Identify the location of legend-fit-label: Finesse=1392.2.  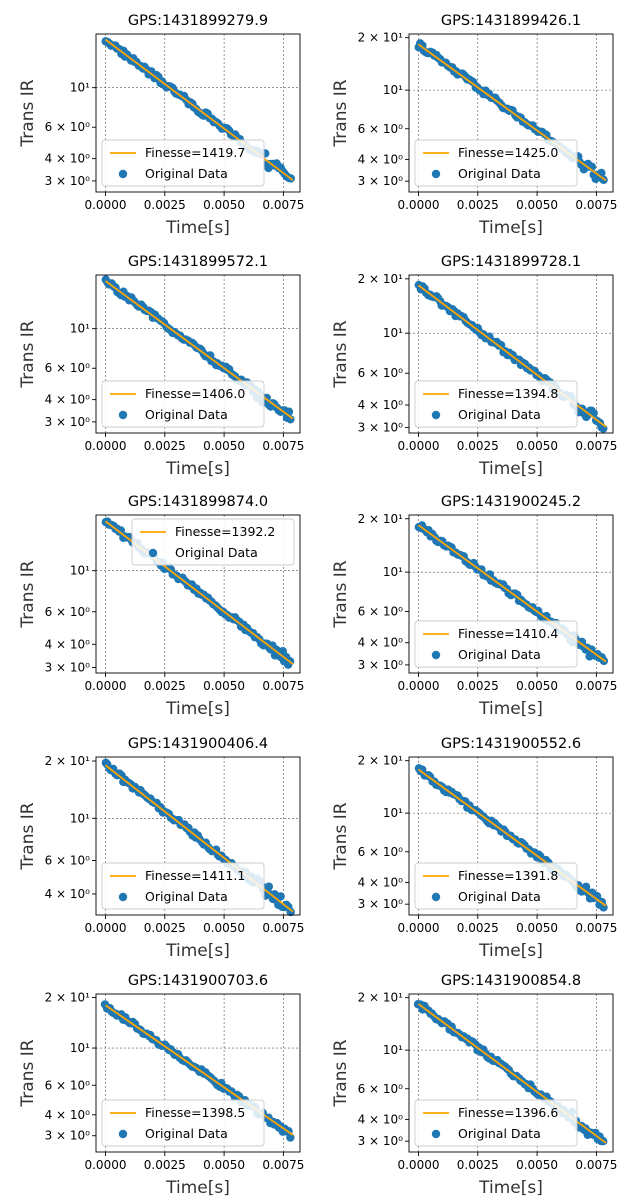
(225, 531).